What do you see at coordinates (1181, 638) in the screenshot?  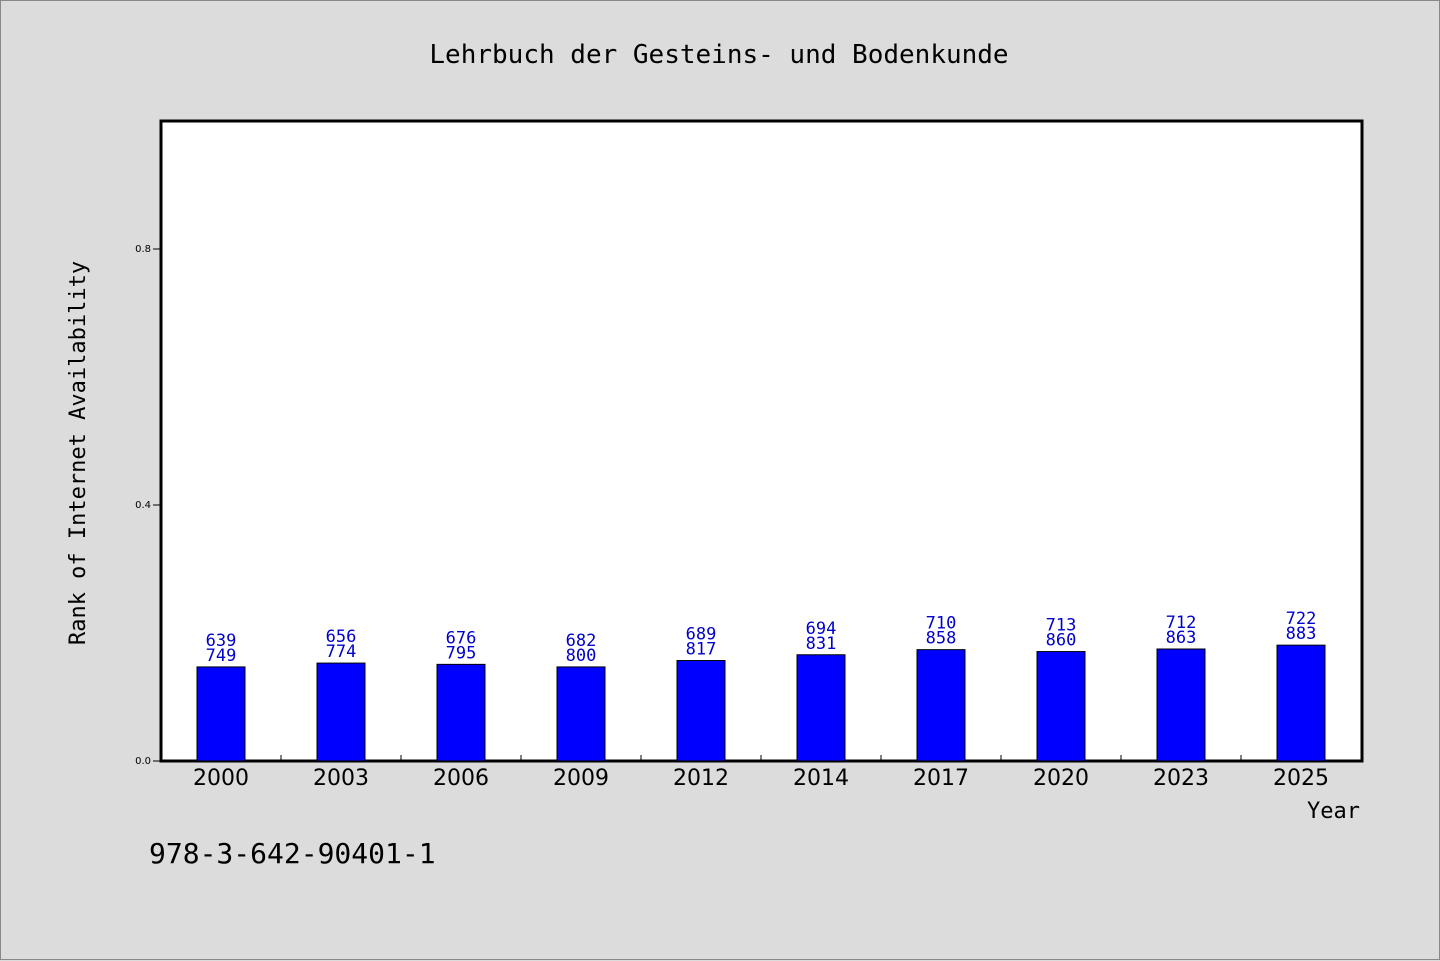 I see `bar-label-bottom: 863` at bounding box center [1181, 638].